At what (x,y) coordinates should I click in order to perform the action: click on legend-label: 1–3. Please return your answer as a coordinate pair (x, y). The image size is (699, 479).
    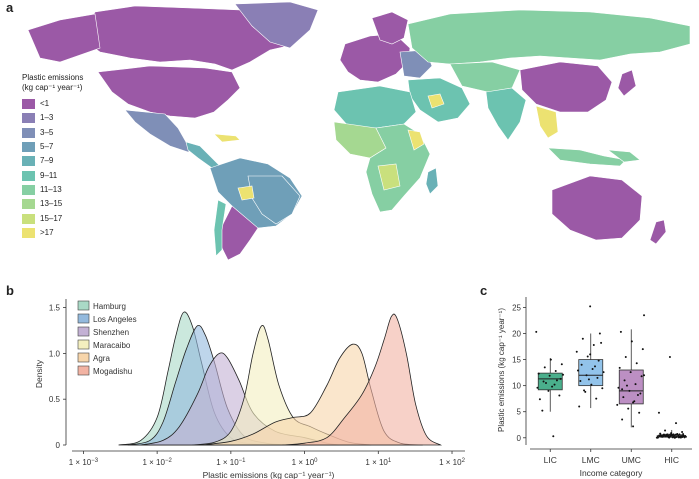
    Looking at the image, I should click on (47, 118).